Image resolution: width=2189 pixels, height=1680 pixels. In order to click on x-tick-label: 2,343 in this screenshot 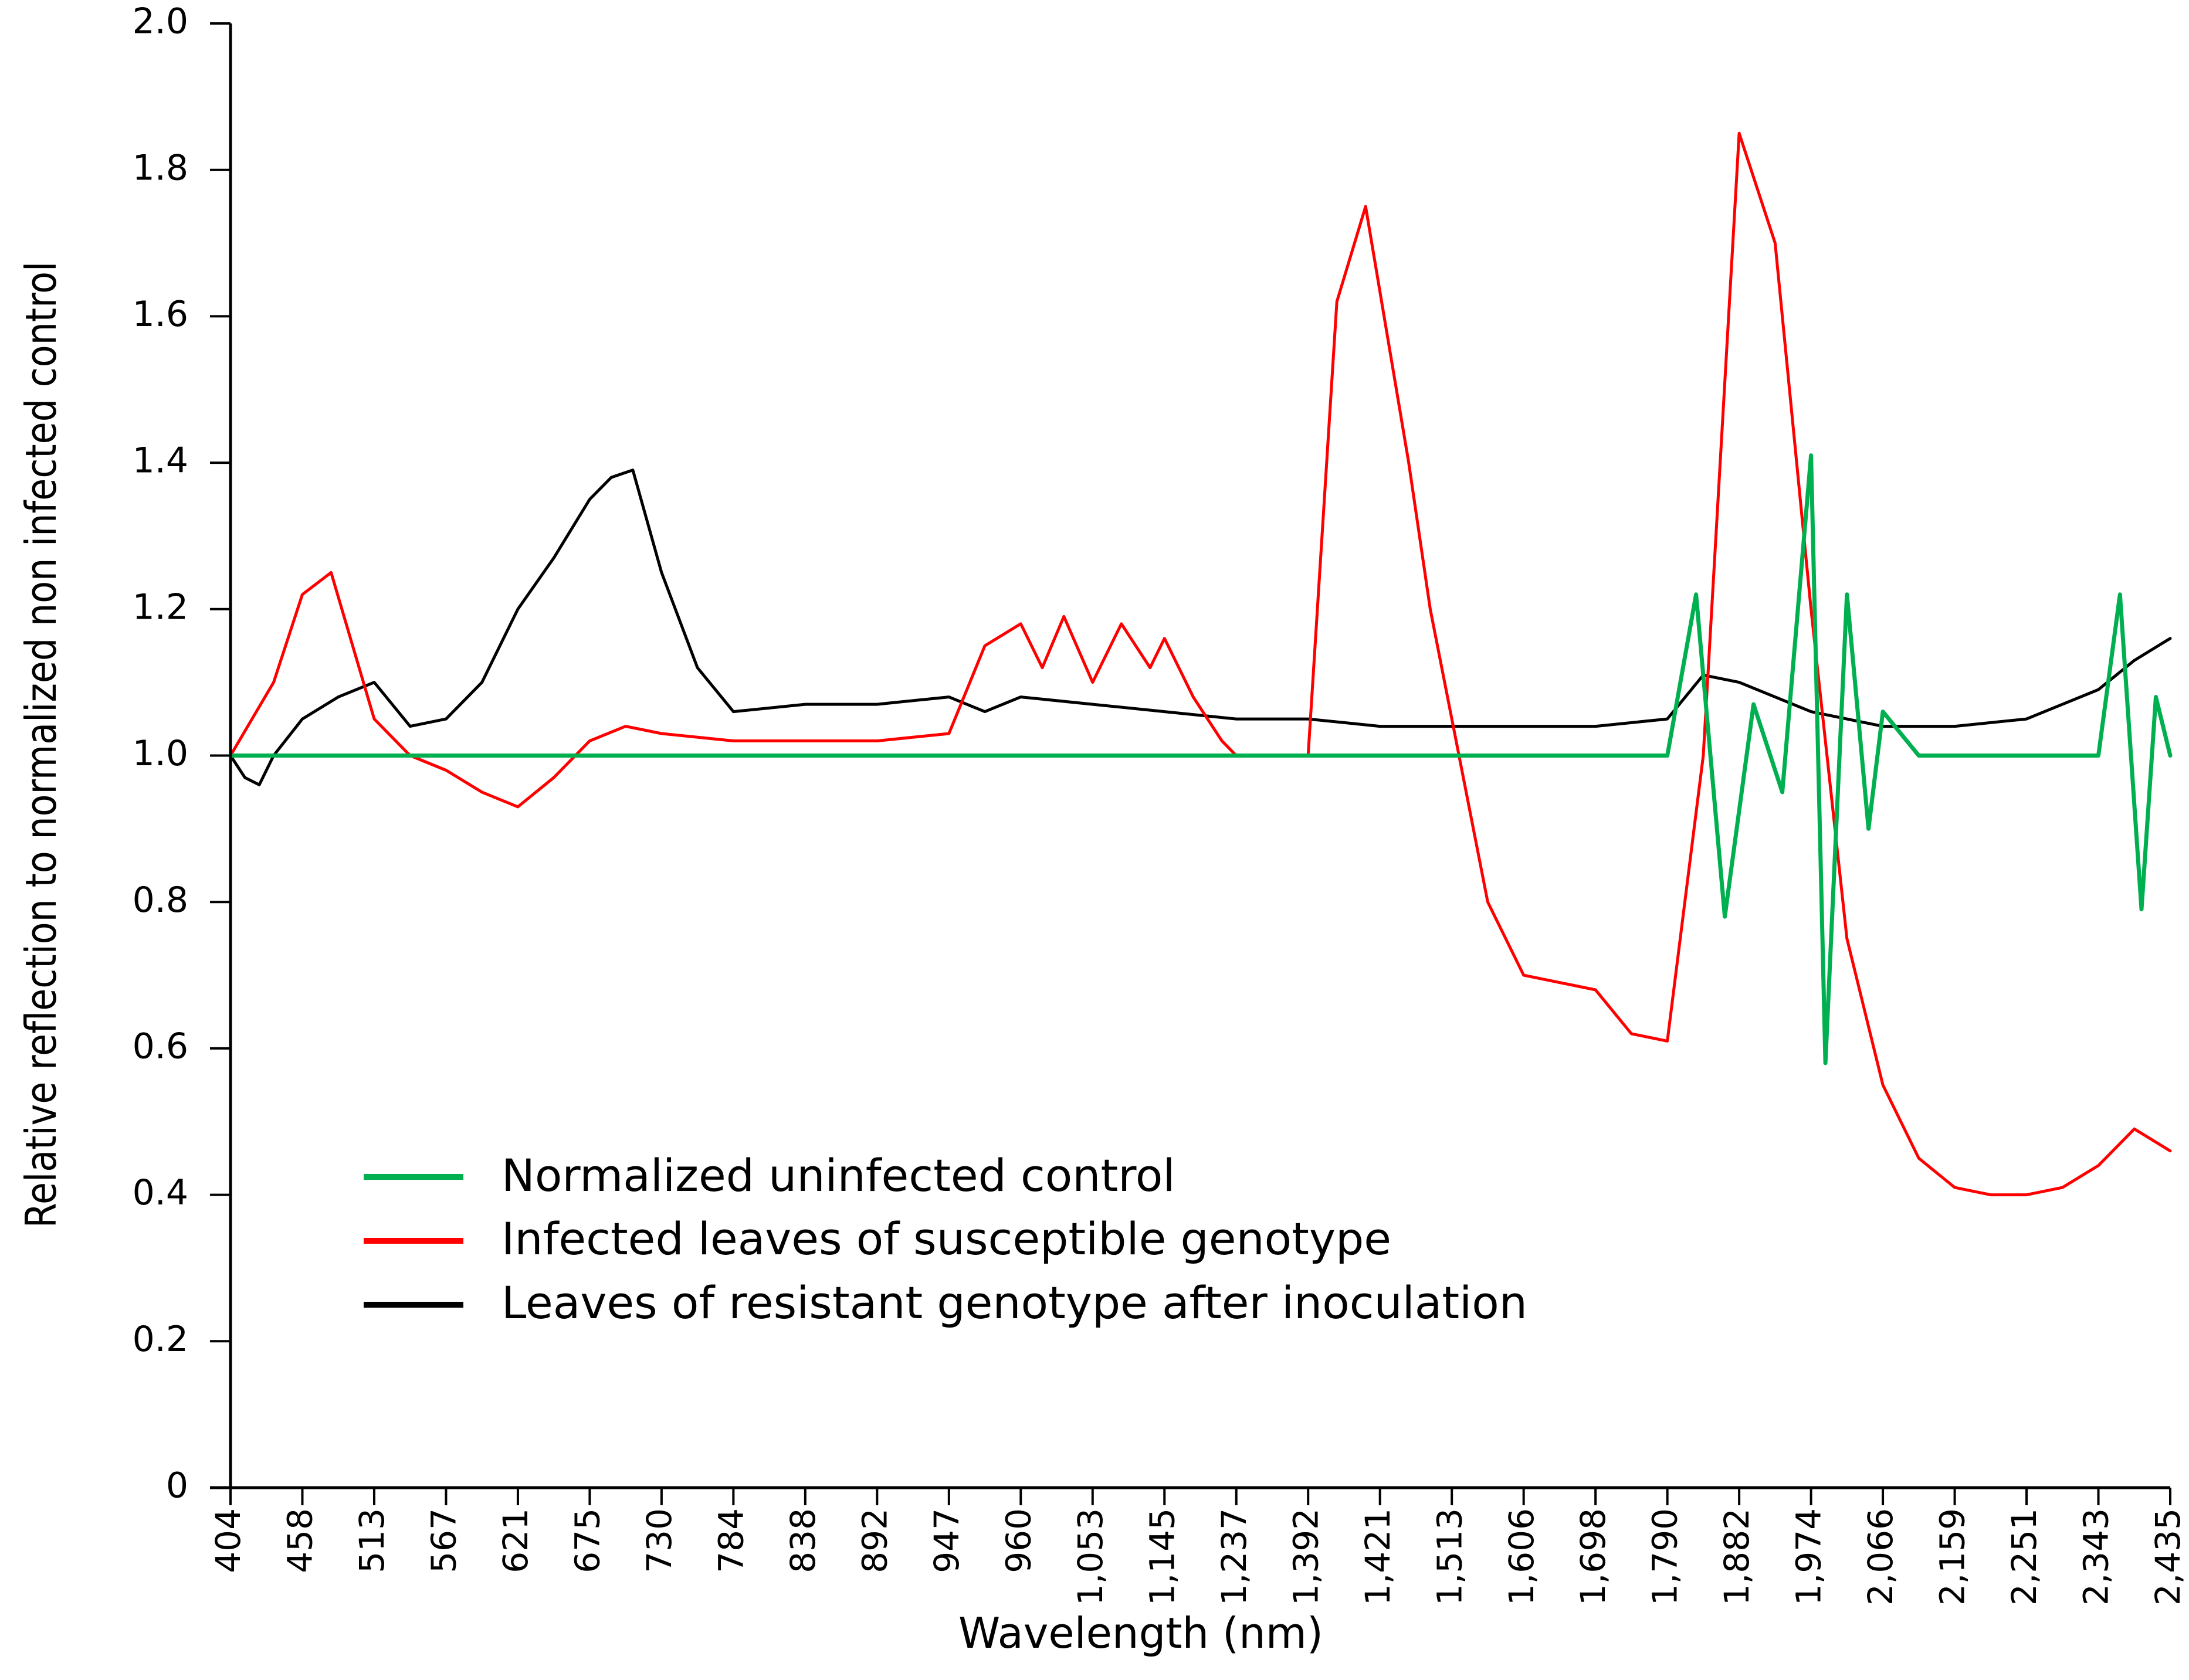, I will do `click(2096, 1557)`.